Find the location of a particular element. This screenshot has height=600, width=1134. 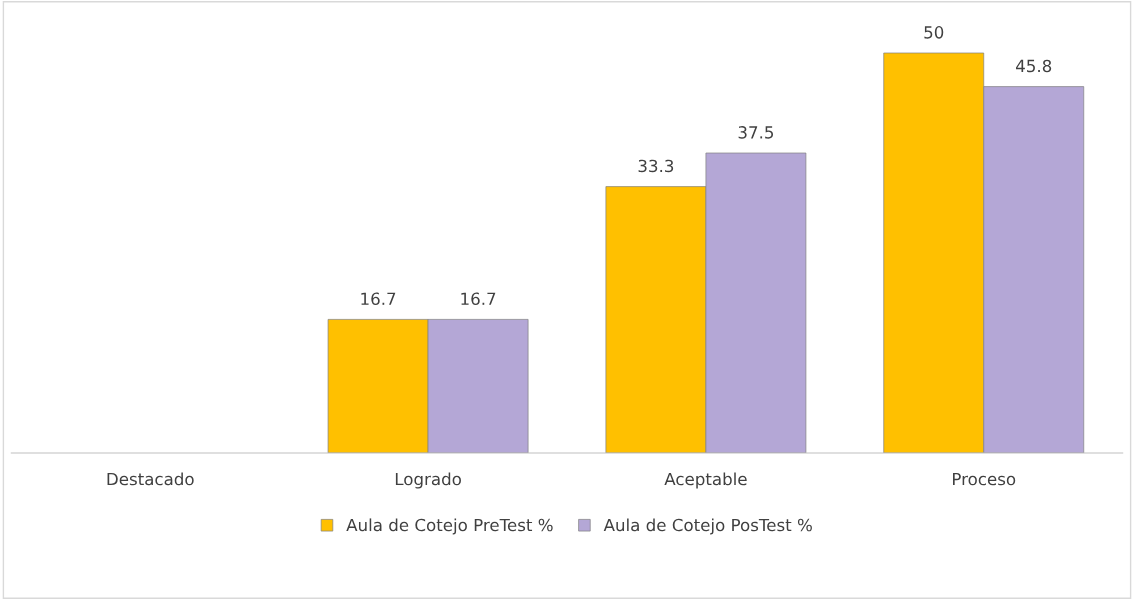

legend-label: Aula de Cotejo PreTest % is located at coordinates (449, 526).